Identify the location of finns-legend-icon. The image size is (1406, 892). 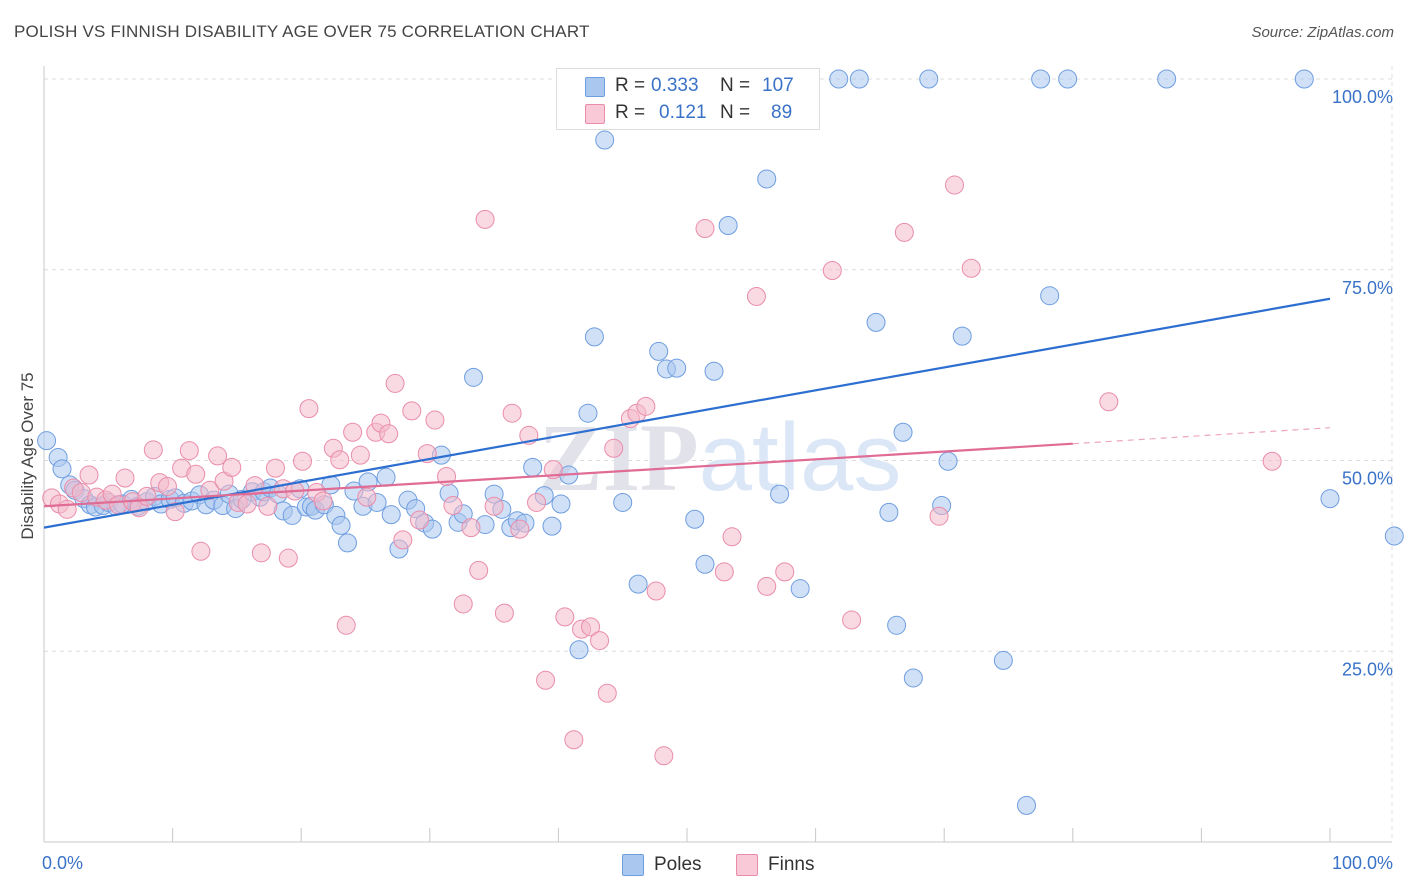
(747, 865).